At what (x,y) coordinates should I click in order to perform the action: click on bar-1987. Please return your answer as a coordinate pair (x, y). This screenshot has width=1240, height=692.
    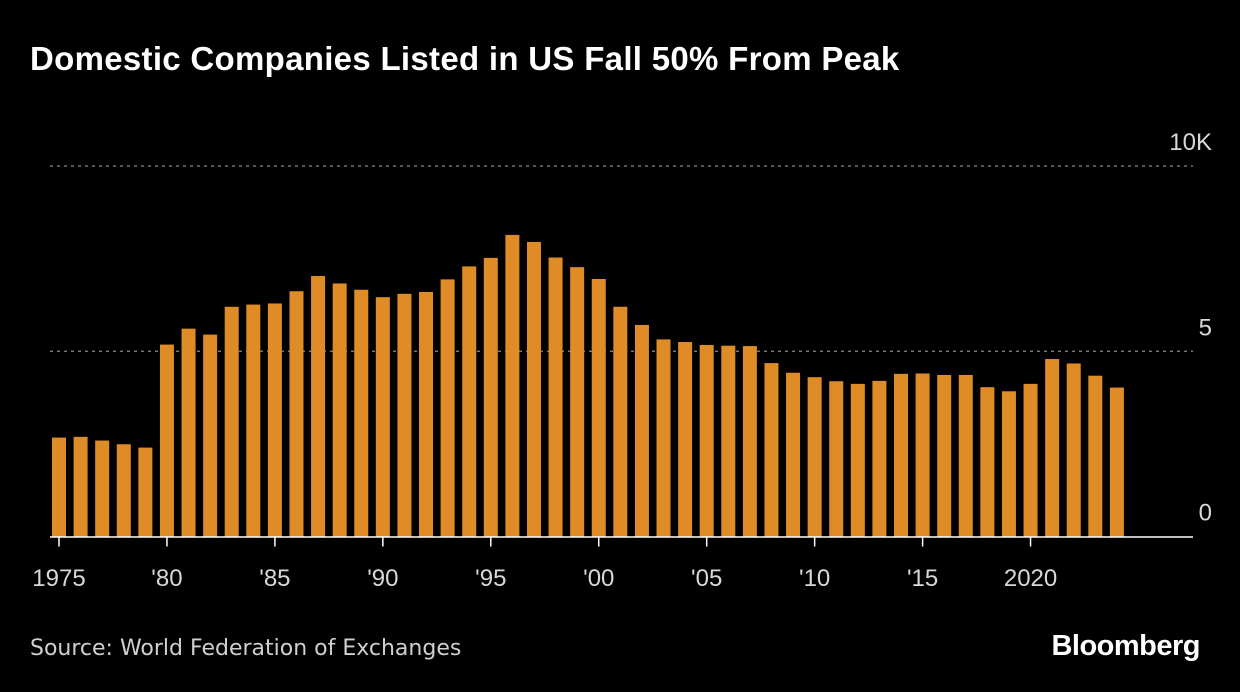
    Looking at the image, I should click on (318, 406).